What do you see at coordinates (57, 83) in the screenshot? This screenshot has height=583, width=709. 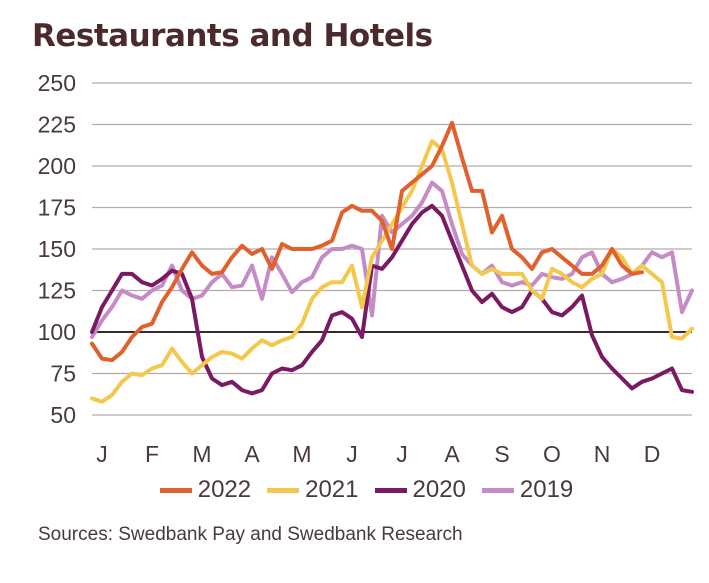 I see `y-tick-label: 250` at bounding box center [57, 83].